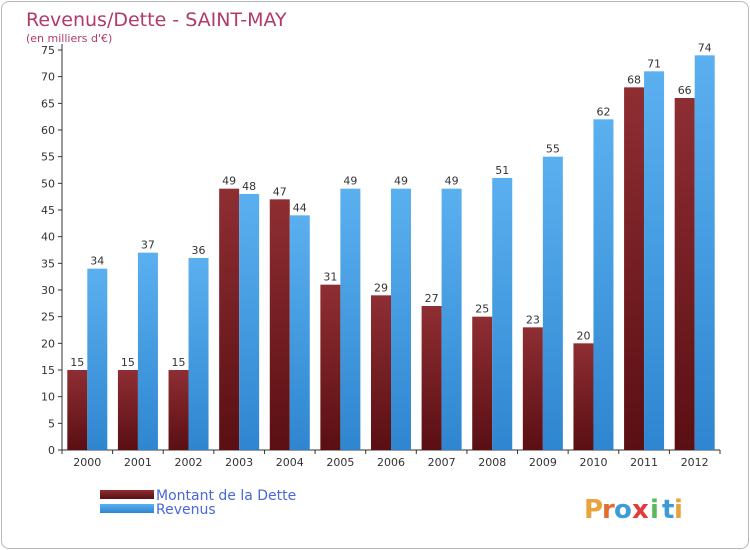 This screenshot has height=550, width=750. What do you see at coordinates (695, 462) in the screenshot?
I see `x-tick-label: 2012` at bounding box center [695, 462].